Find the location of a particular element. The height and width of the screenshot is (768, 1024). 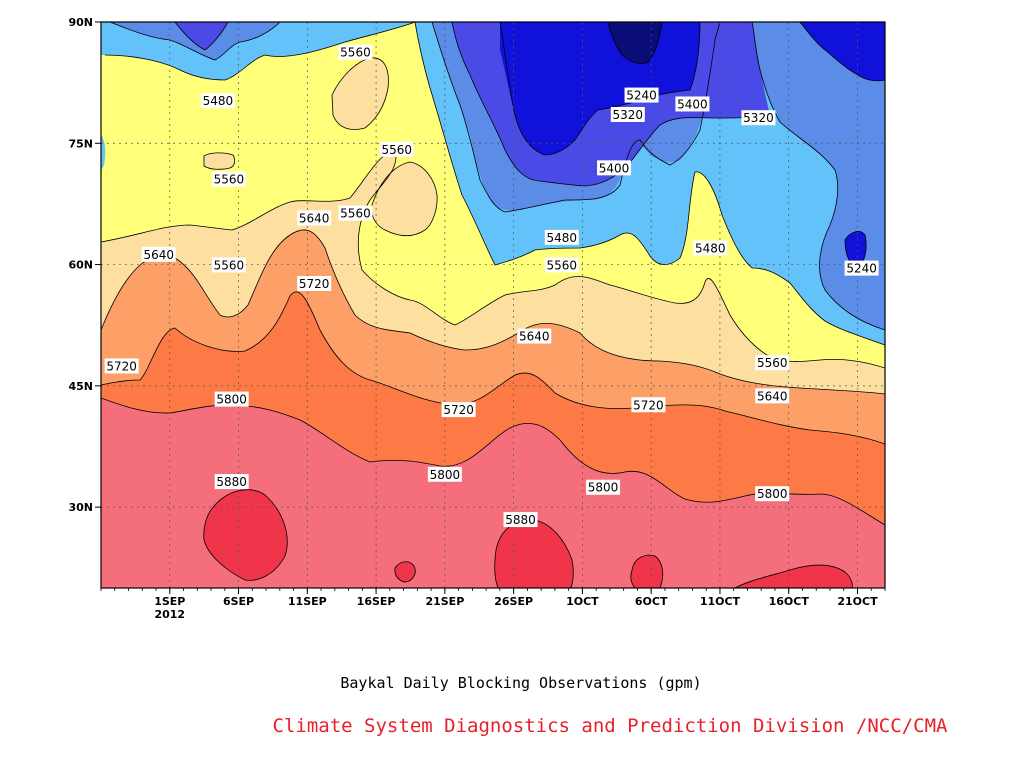

chart-subtitle: Baykal Daily Blocking Observations (gpm) is located at coordinates (520, 683).